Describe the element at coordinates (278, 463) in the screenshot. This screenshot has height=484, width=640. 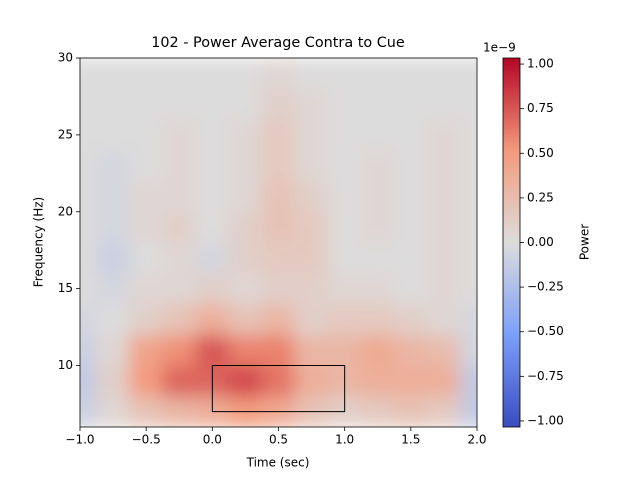
I see `x-axis-label: Time (sec)` at that location.